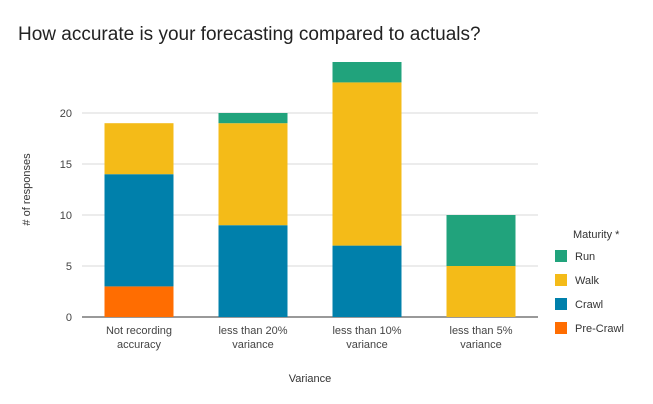  I want to click on legend-item-label: Pre-Crawl, so click(599, 329).